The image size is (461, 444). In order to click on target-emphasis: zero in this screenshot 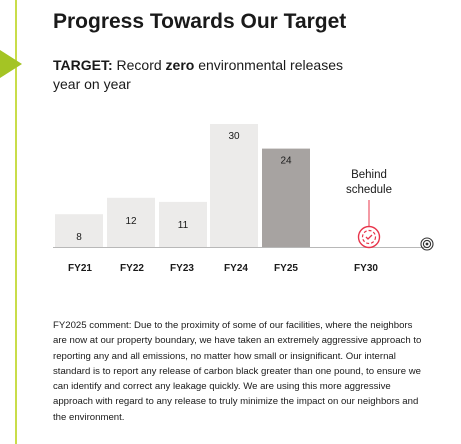, I will do `click(180, 65)`.